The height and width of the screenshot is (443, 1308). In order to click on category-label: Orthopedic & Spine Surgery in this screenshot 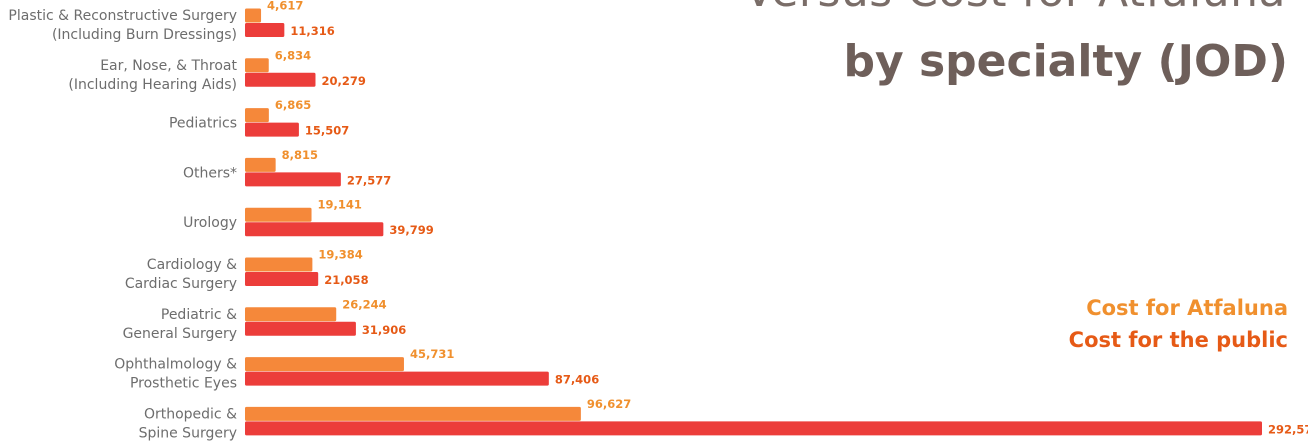, I will do `click(188, 423)`.